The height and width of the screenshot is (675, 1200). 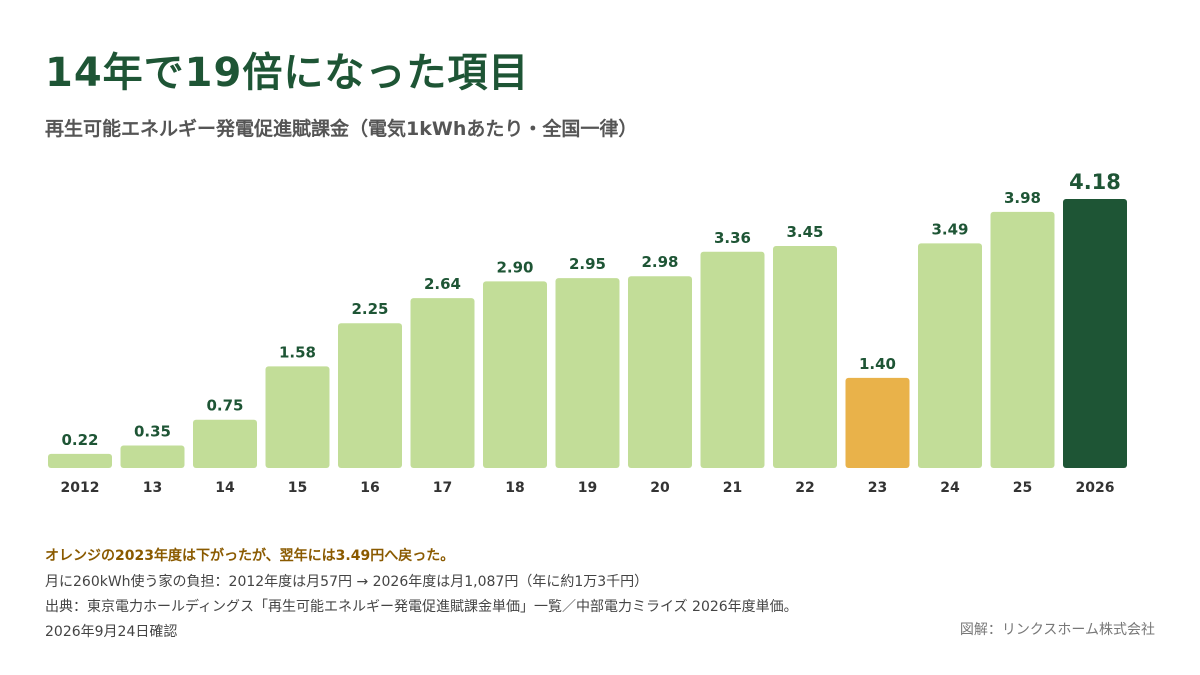 I want to click on value-label-2026: 4.18, so click(x=1095, y=182).